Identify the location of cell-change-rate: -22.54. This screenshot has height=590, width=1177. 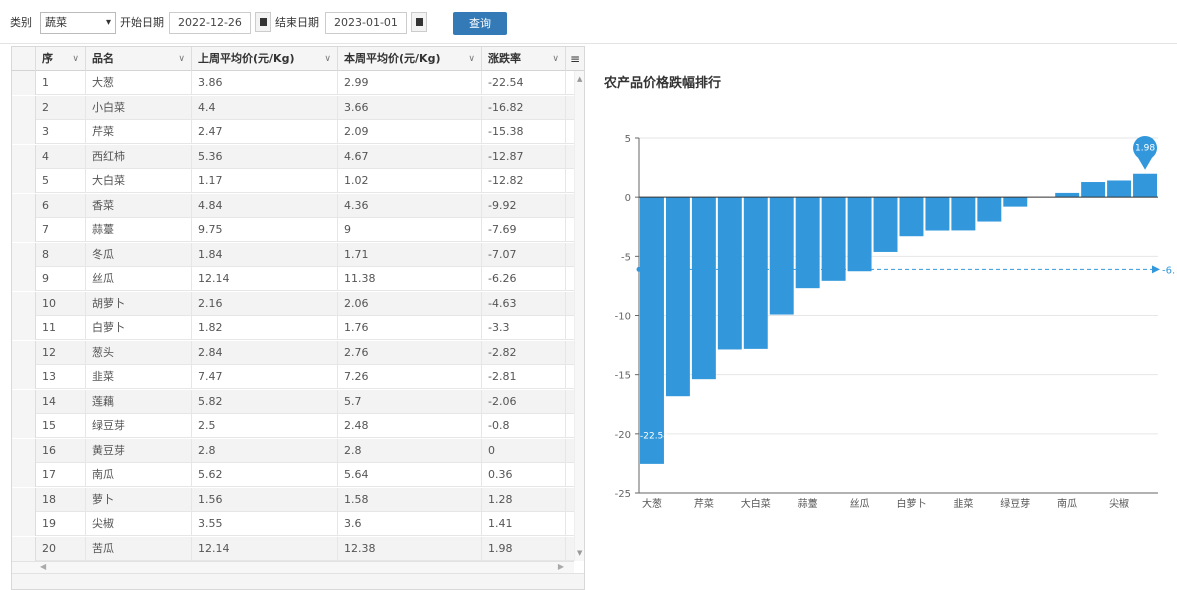
(524, 83).